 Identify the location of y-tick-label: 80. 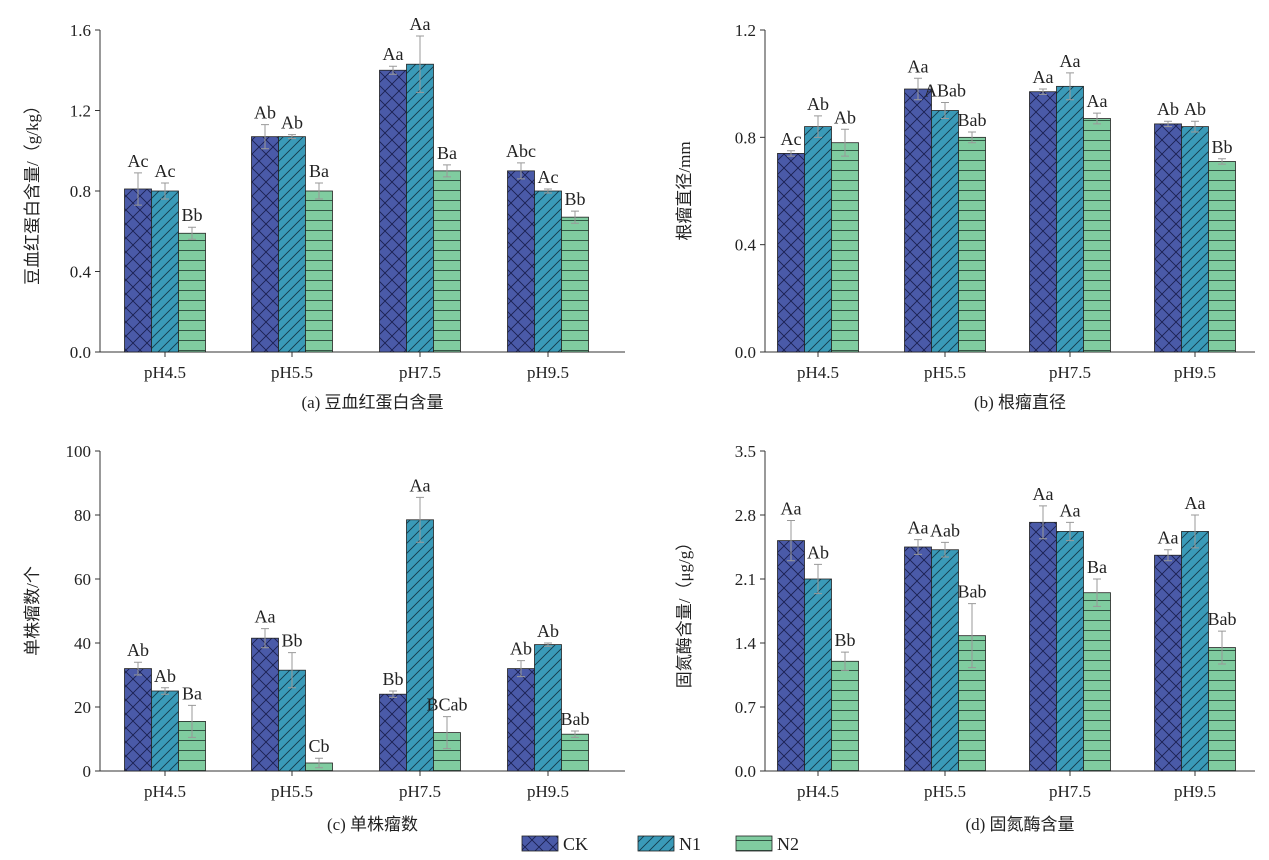
(82, 515).